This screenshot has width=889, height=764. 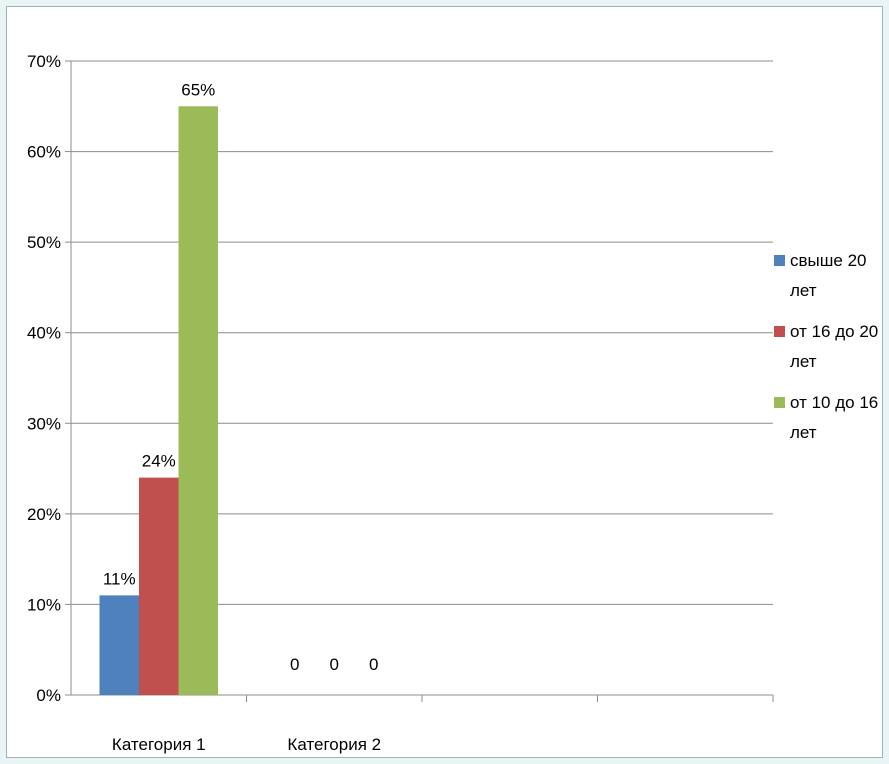 What do you see at coordinates (44, 242) in the screenshot?
I see `y-tick-label: 50%` at bounding box center [44, 242].